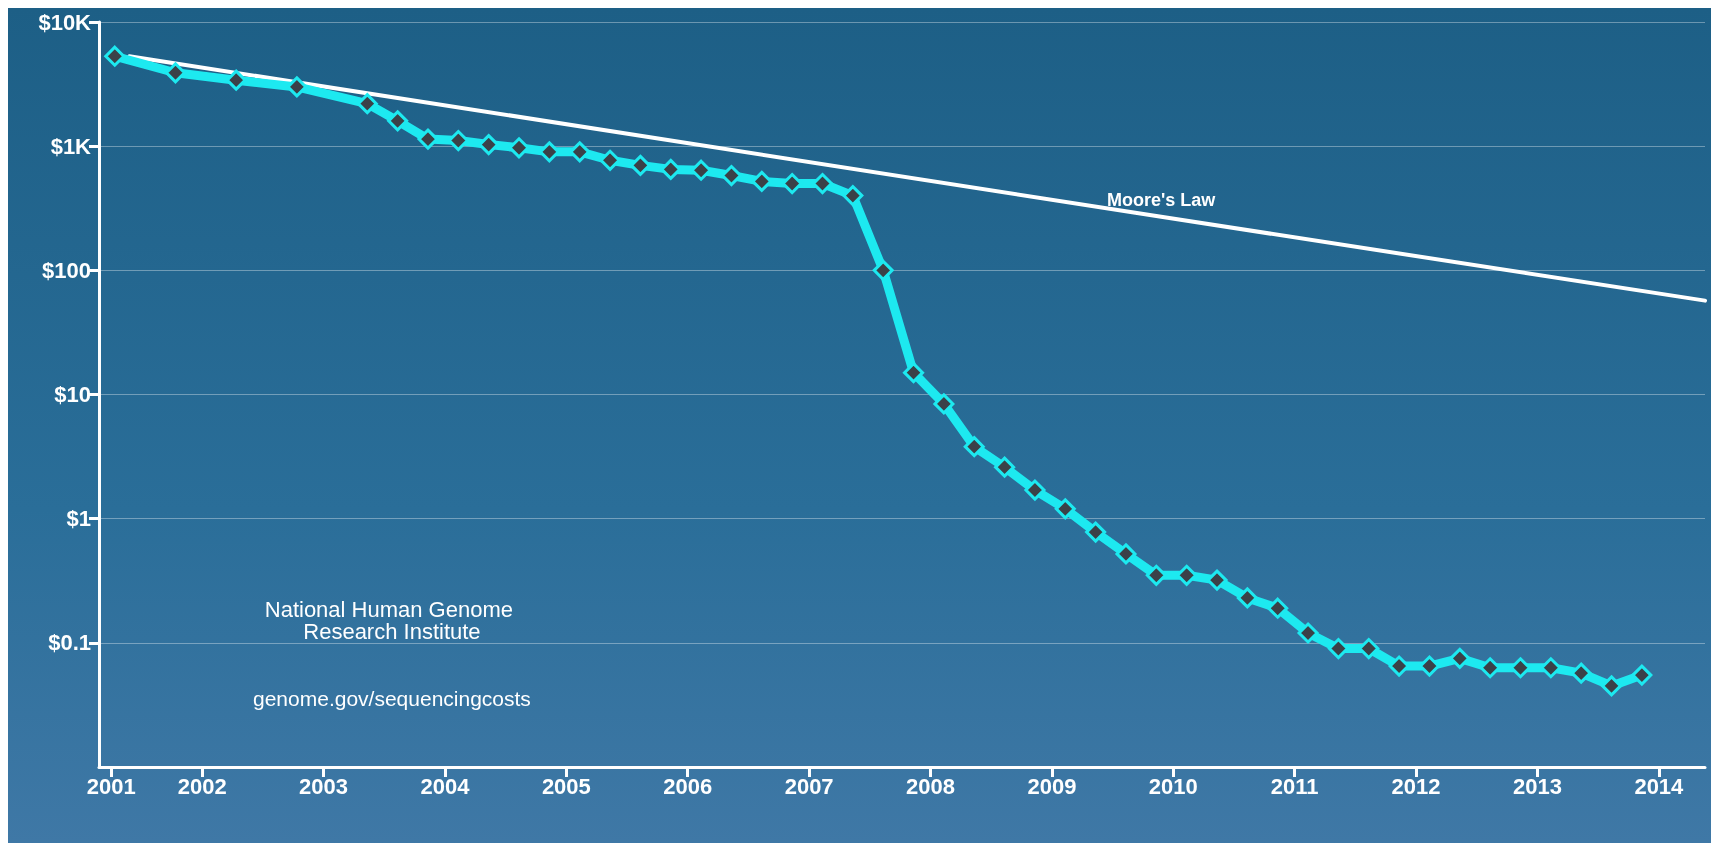  Describe the element at coordinates (71, 146) in the screenshot. I see `y-tick-label: $1K` at that location.